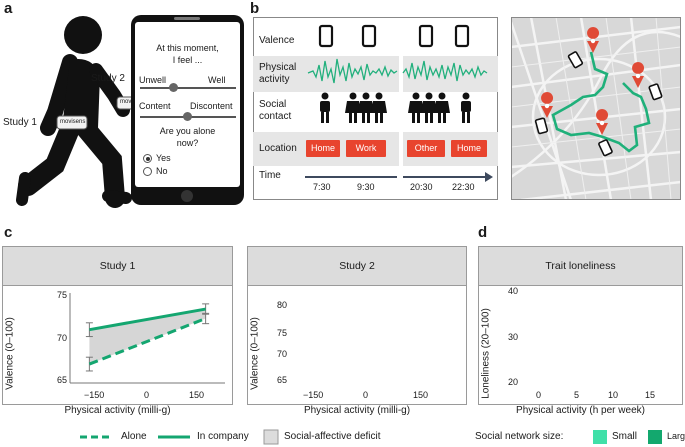 This screenshot has height=447, width=685. Describe the element at coordinates (94, 395) in the screenshot. I see `study1-xtick-neg150: −150` at that location.